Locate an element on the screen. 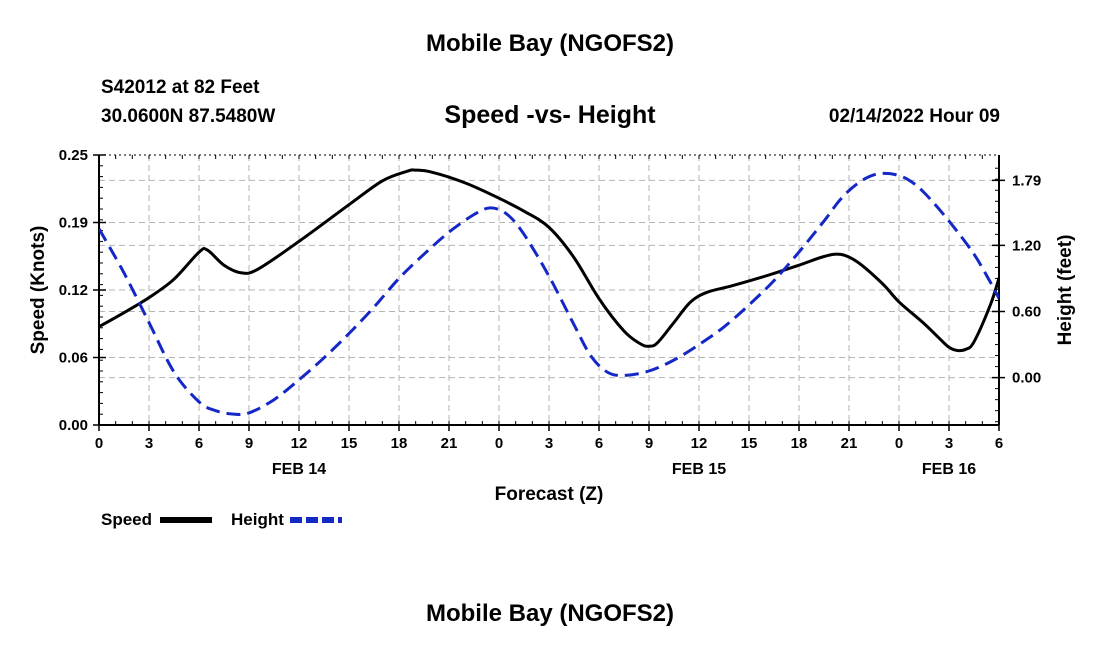 The width and height of the screenshot is (1100, 650). y-left-tick-label: 0.19 is located at coordinates (73, 223).